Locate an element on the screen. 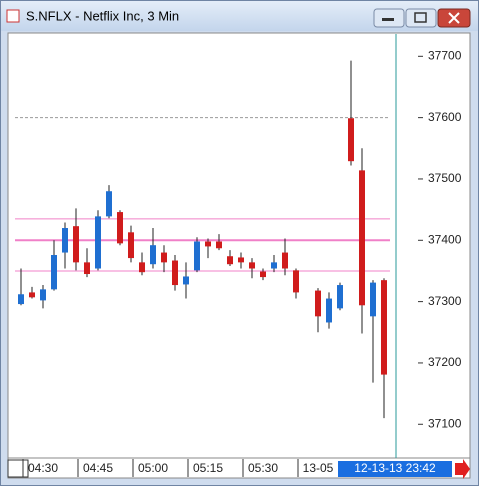  maximize-button is located at coordinates (421, 18).